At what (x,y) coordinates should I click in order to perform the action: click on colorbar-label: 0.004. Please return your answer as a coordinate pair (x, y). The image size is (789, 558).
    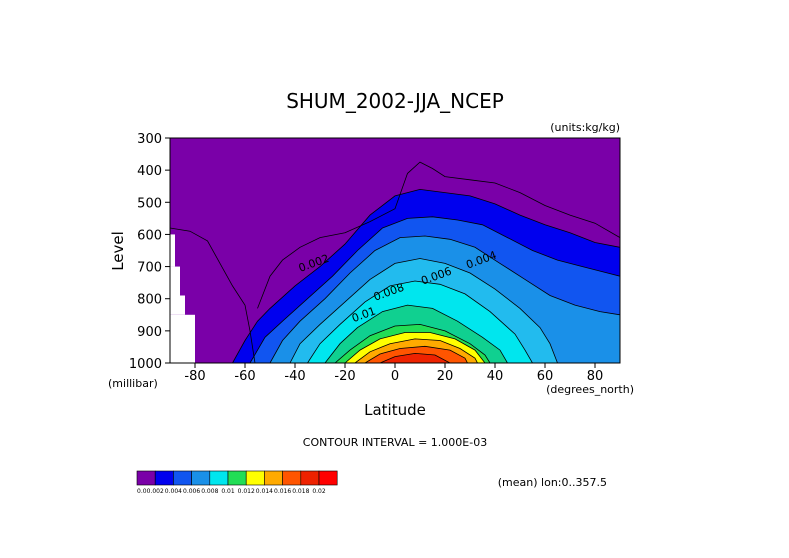
    Looking at the image, I should click on (173, 491).